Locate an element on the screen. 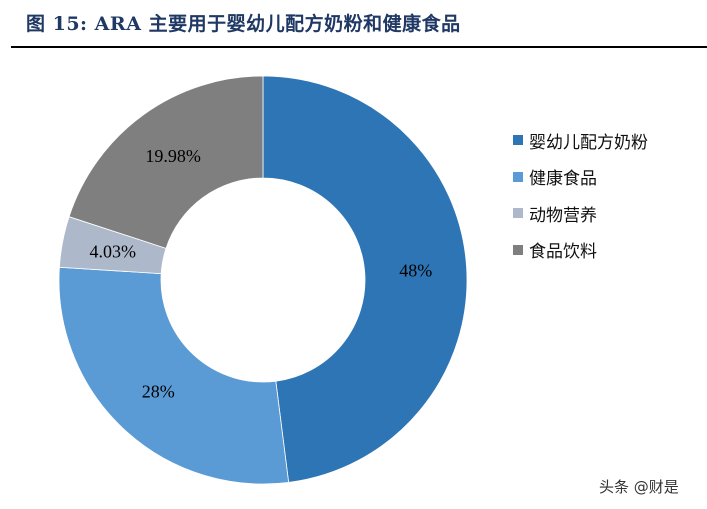 The image size is (707, 509). slice-value-label: 48% is located at coordinates (415, 270).